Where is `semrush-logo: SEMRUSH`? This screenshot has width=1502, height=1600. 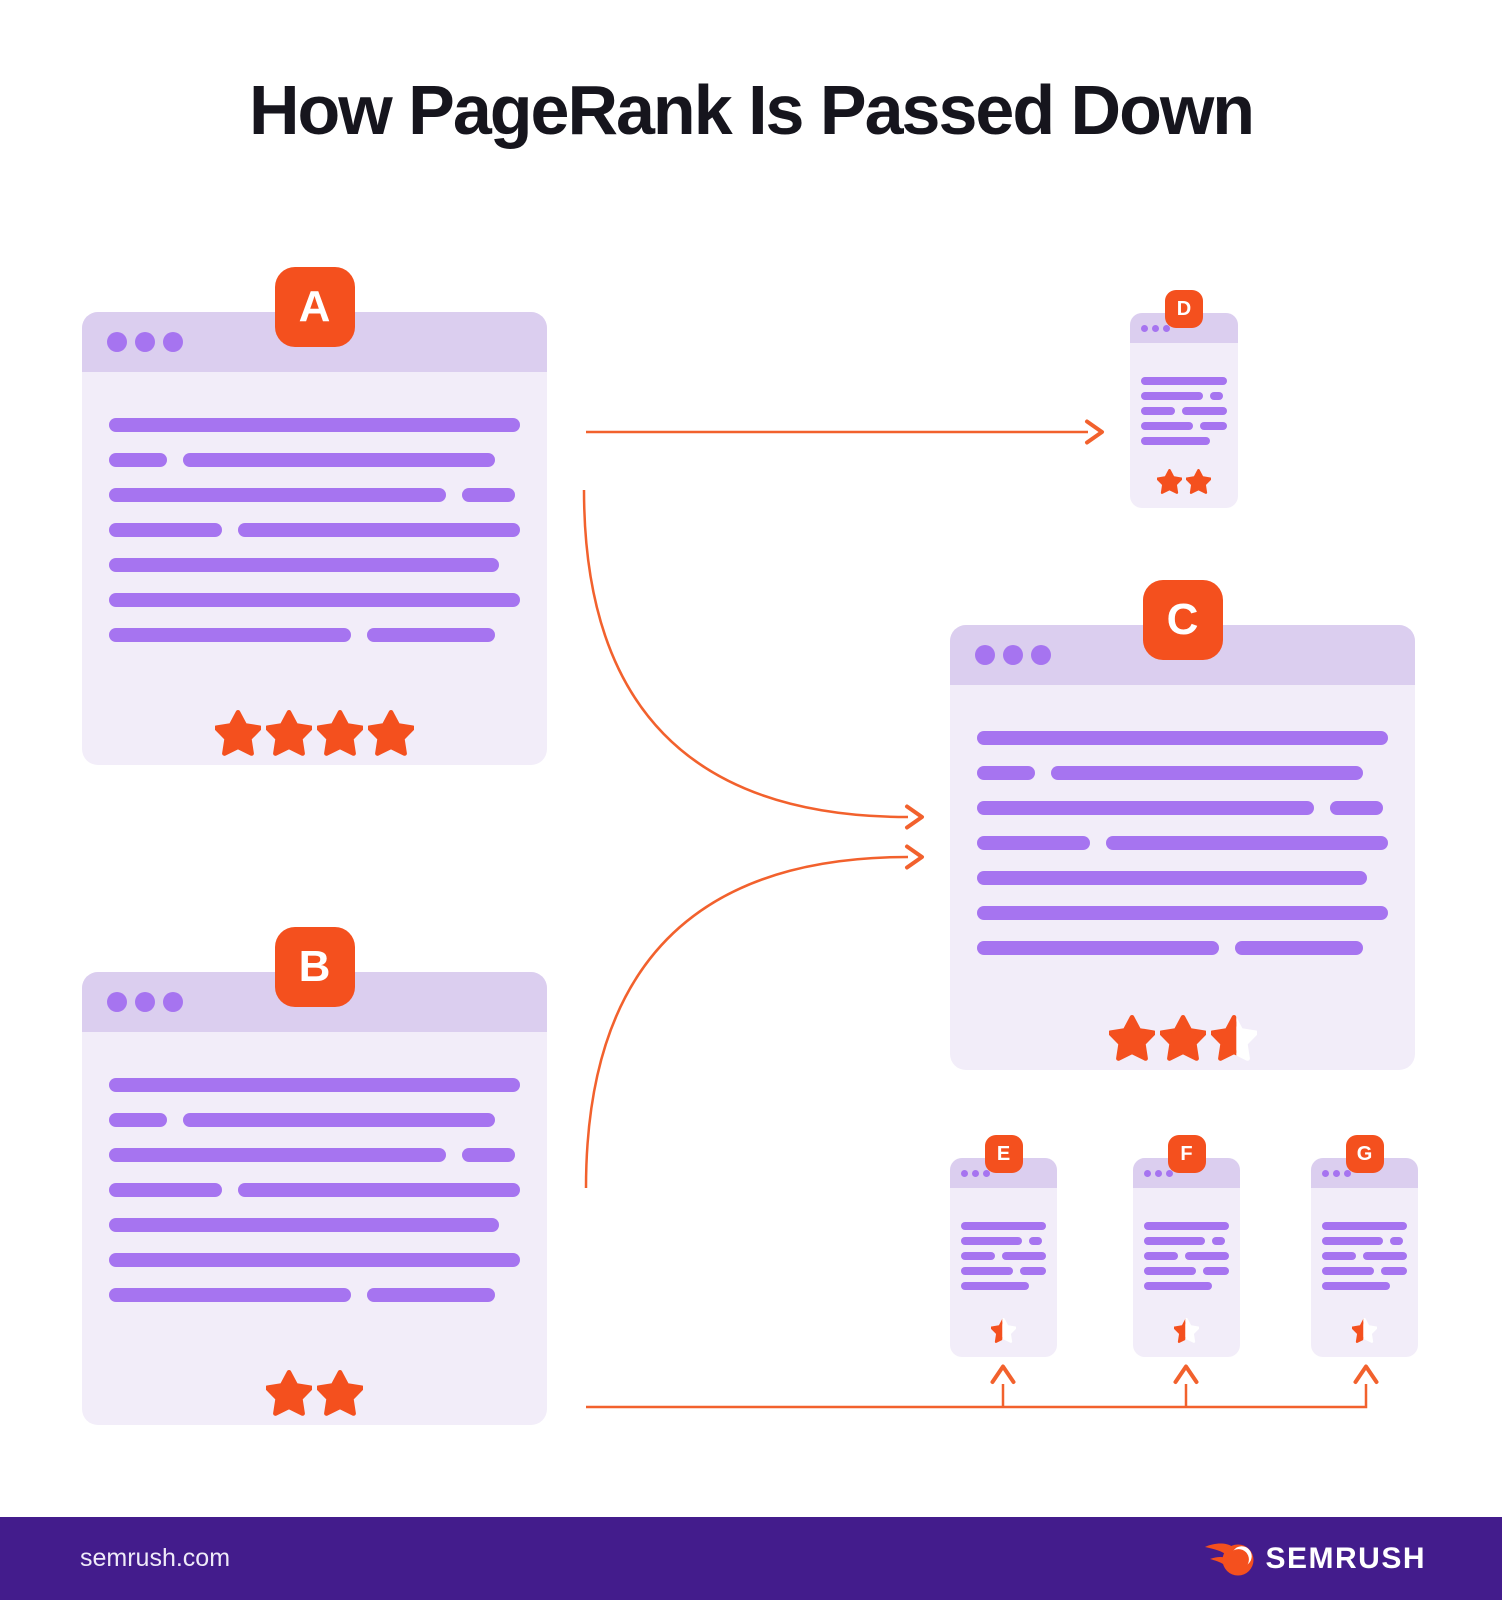 semrush-logo: SEMRUSH is located at coordinates (1314, 1559).